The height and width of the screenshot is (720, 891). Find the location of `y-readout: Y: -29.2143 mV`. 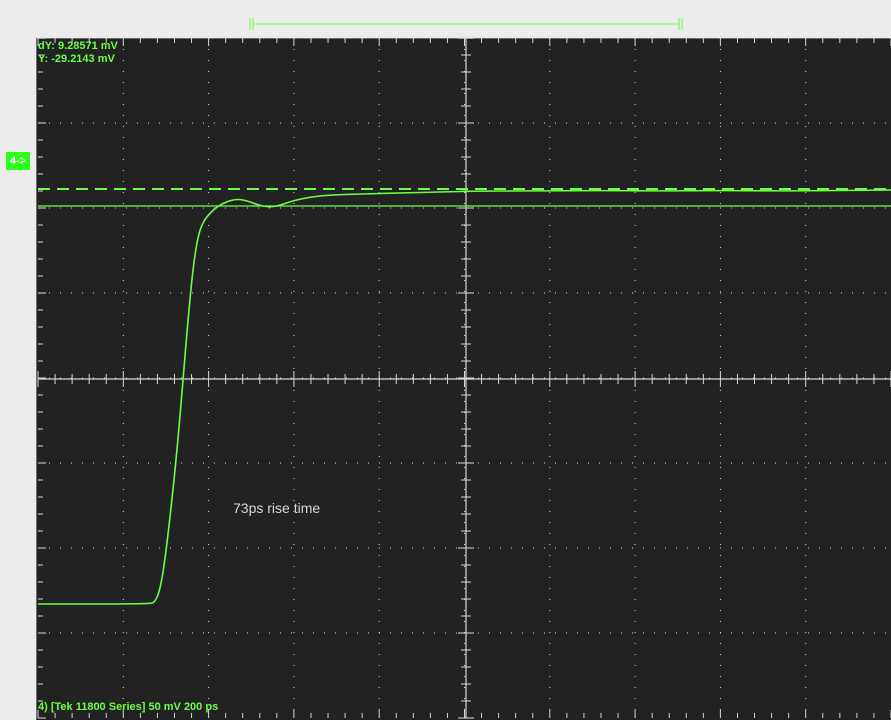

y-readout: Y: -29.2143 mV is located at coordinates (76, 59).